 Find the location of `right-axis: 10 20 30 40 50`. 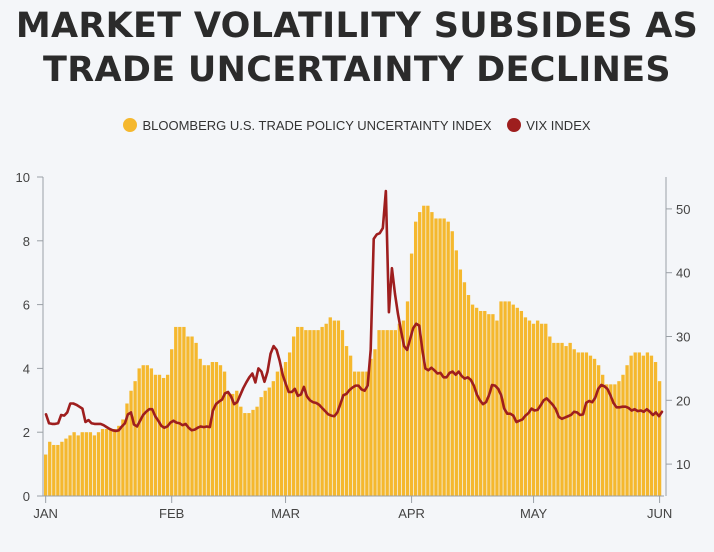

right-axis: 10 20 30 40 50 is located at coordinates (677, 336).